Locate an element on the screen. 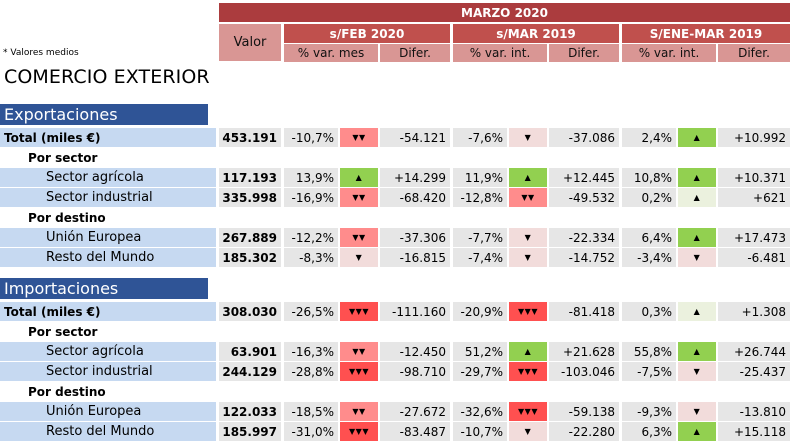 The image size is (790, 442). group-row: Por sector is located at coordinates (395, 157).